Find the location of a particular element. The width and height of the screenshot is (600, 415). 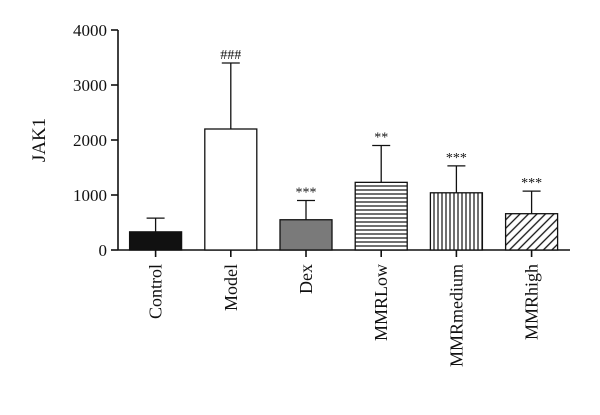

bar-control is located at coordinates (155, 241).